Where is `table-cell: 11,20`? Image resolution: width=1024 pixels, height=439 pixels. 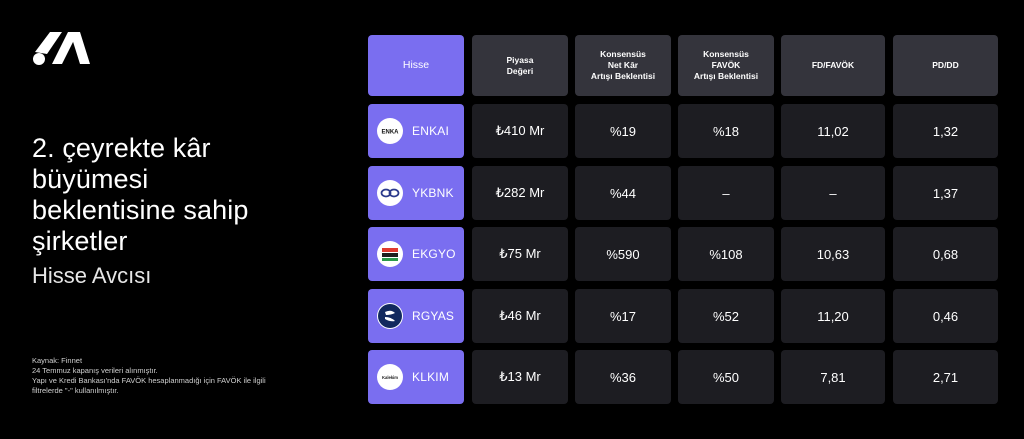 table-cell: 11,20 is located at coordinates (833, 316).